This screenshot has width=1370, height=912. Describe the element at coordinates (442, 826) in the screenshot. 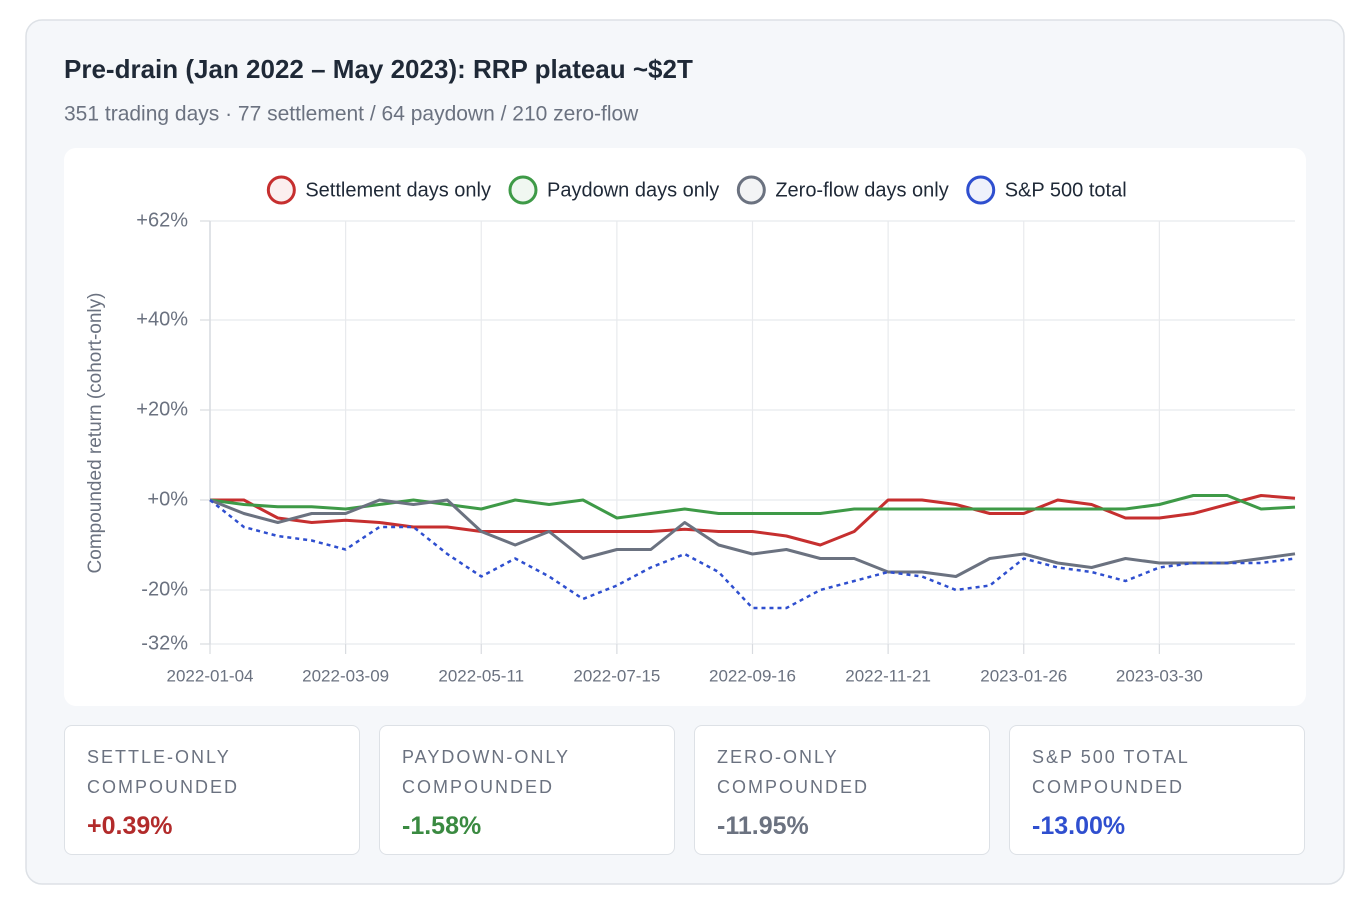

I see `stat-value: -1.58%` at that location.